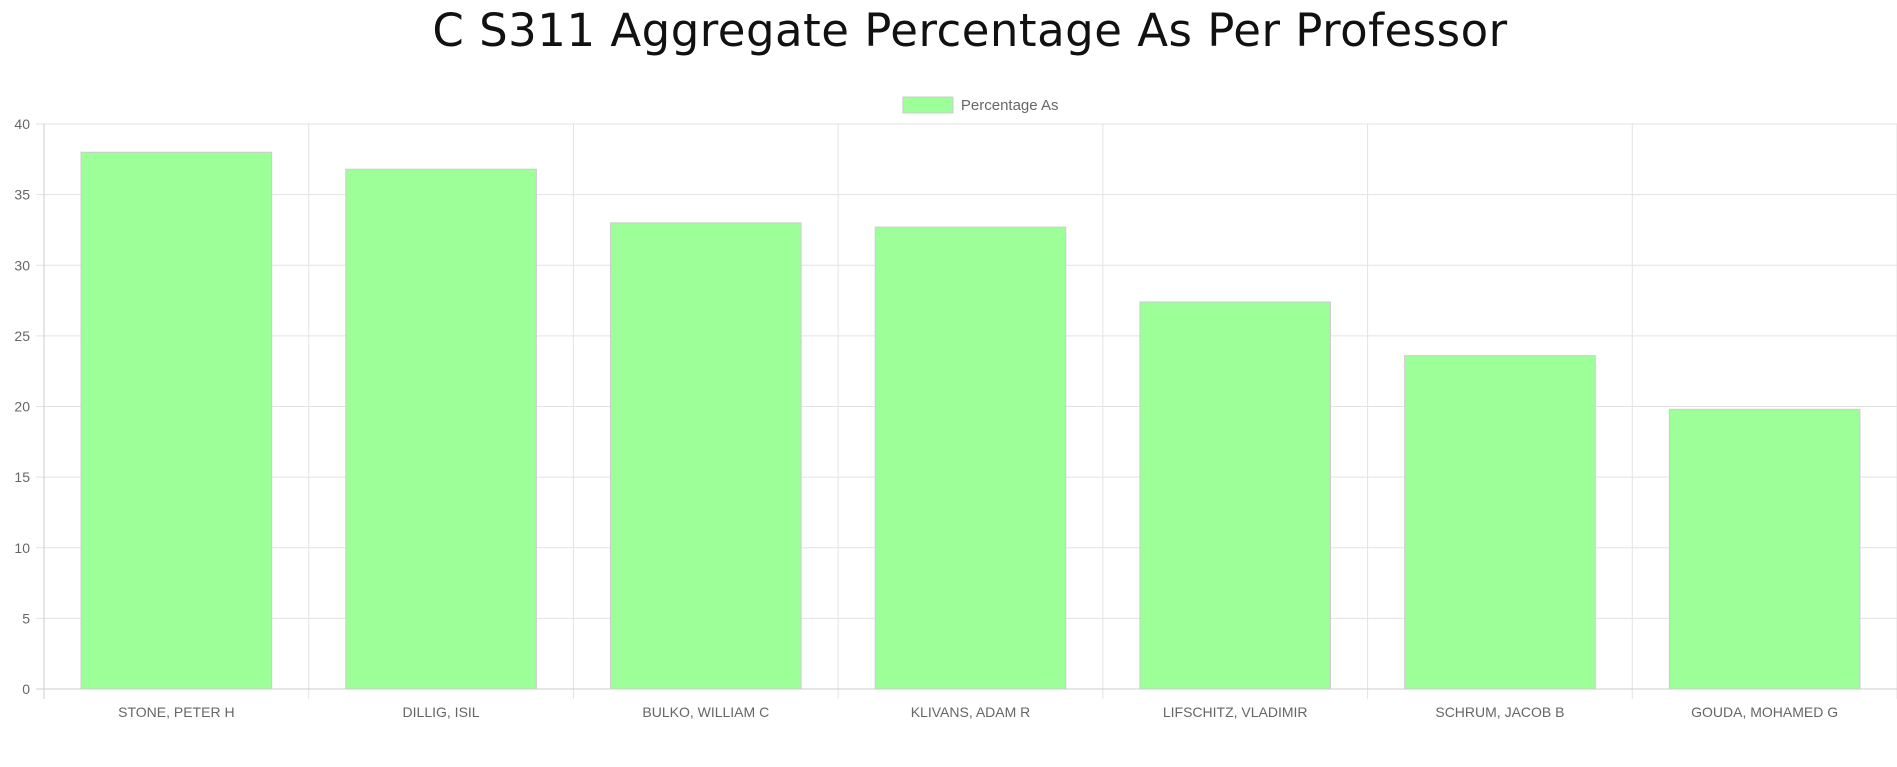 This screenshot has width=1897, height=767. I want to click on y-tick-label: 30, so click(22, 265).